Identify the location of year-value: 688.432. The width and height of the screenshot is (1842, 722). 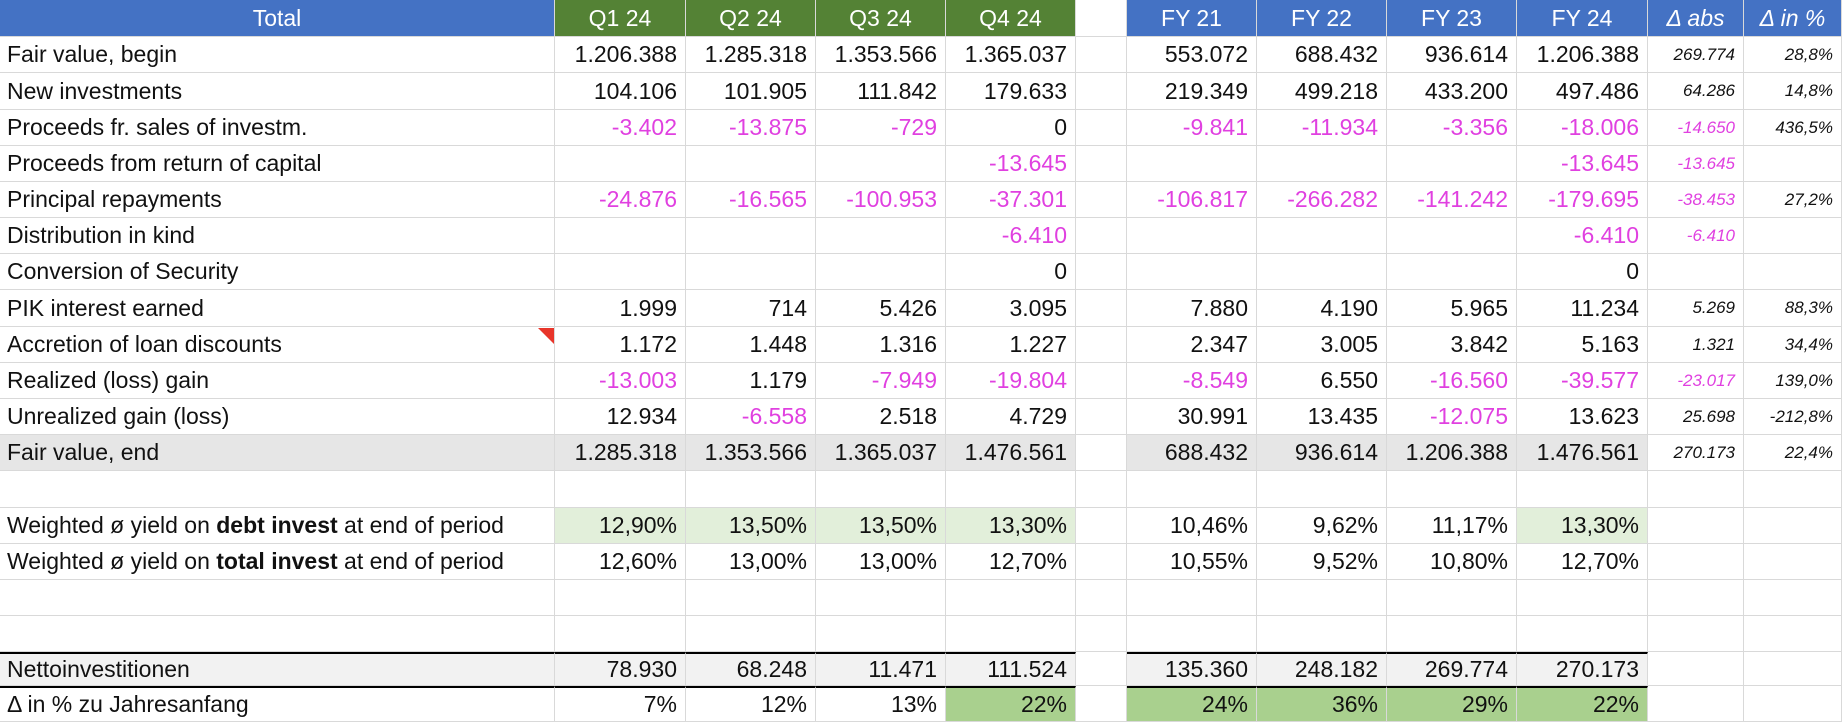
(1322, 55).